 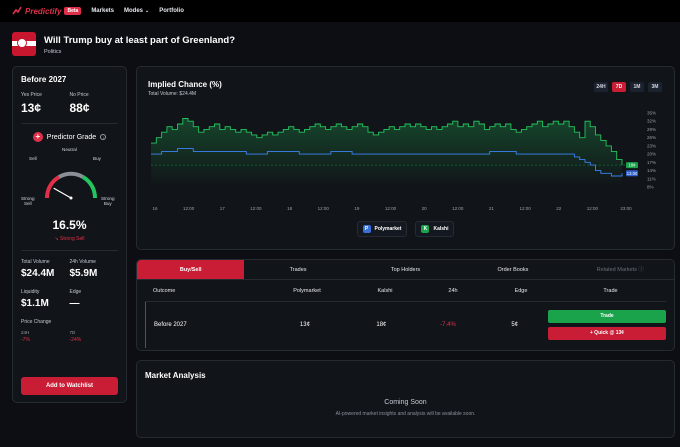 What do you see at coordinates (425, 229) in the screenshot?
I see `kalshi-icon: K` at bounding box center [425, 229].